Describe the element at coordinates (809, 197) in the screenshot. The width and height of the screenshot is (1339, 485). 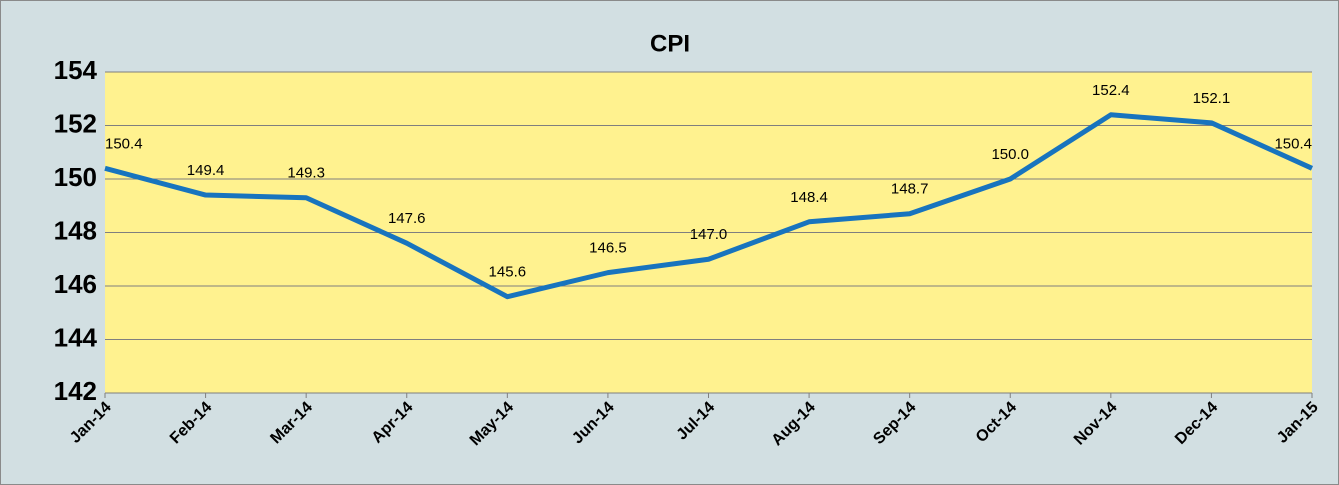
I see `data-label: 148.4` at that location.